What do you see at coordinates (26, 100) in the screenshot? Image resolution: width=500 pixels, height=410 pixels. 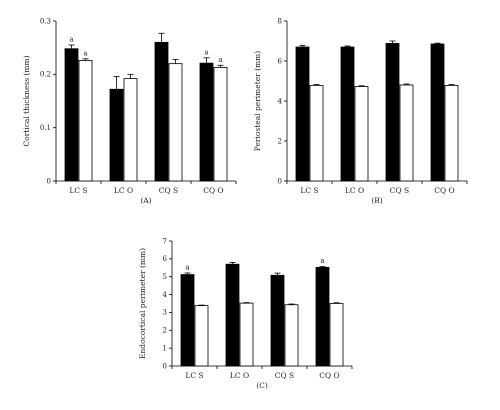 I see `y-axis-title: Cortical thickness (mm)` at bounding box center [26, 100].